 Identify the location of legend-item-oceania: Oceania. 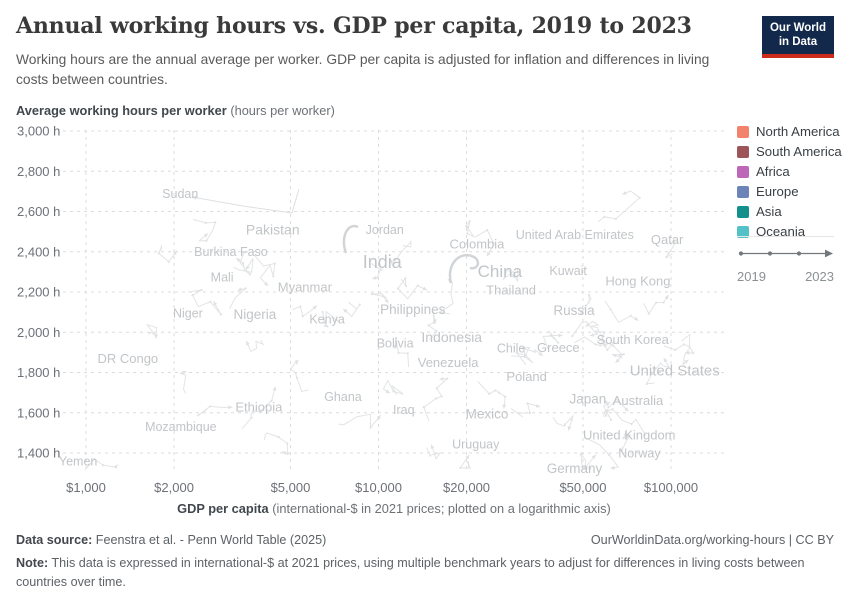
(791, 231).